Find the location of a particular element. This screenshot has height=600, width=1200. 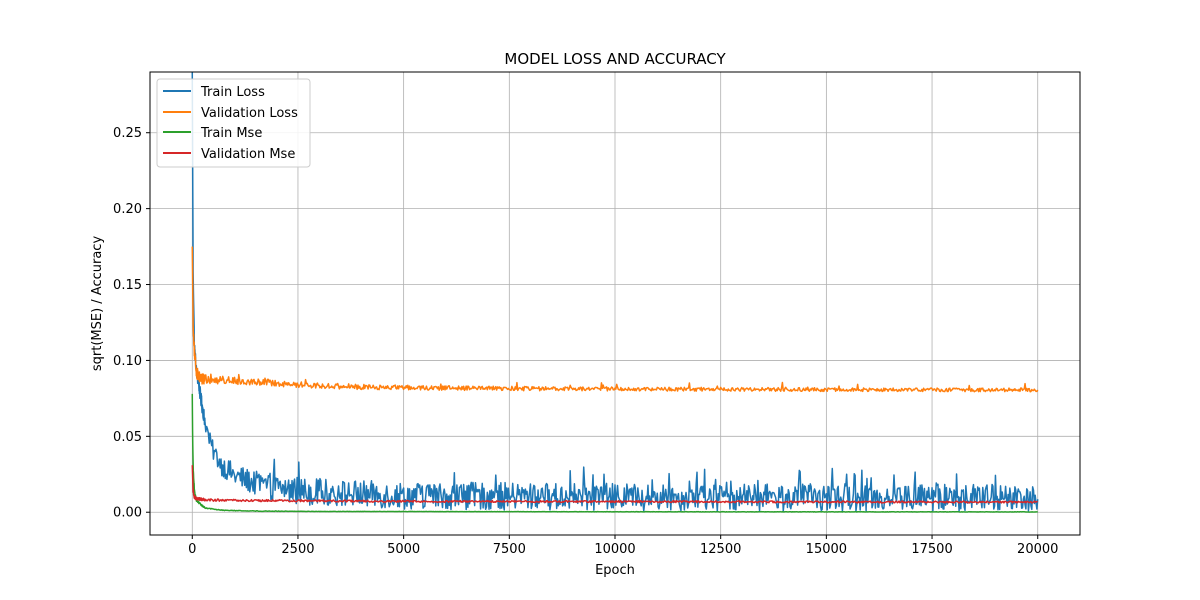

x-tick-label: 2500 is located at coordinates (297, 549).